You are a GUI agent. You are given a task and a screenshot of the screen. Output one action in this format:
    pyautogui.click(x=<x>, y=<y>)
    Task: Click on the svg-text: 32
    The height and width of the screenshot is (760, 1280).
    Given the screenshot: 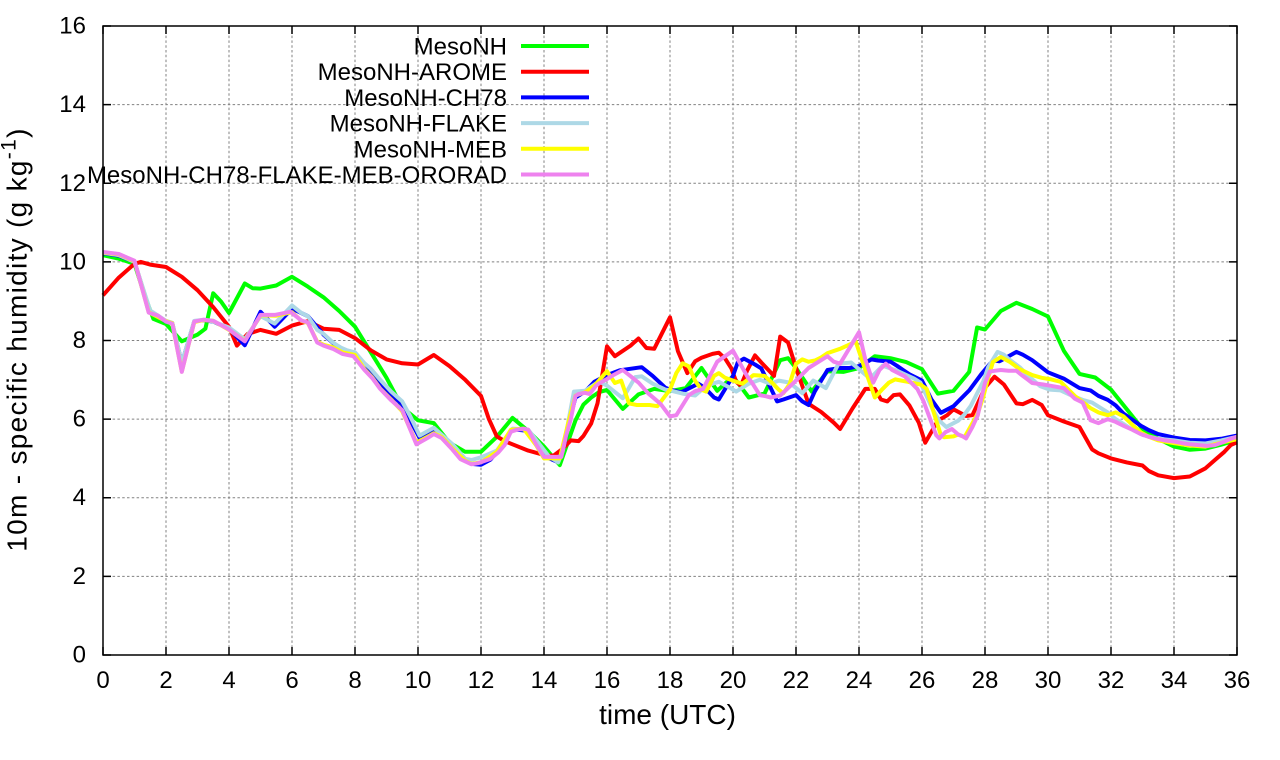 What is the action you would take?
    pyautogui.click(x=1111, y=680)
    